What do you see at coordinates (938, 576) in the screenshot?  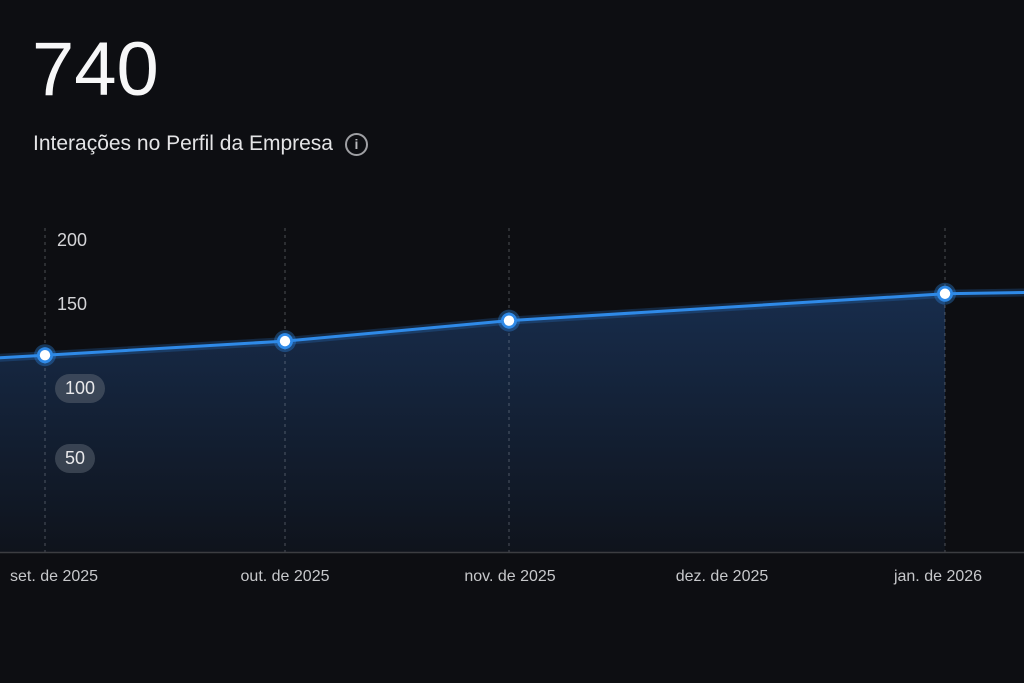 I see `x-axis-tick-jan-2026: jan. de 2026` at bounding box center [938, 576].